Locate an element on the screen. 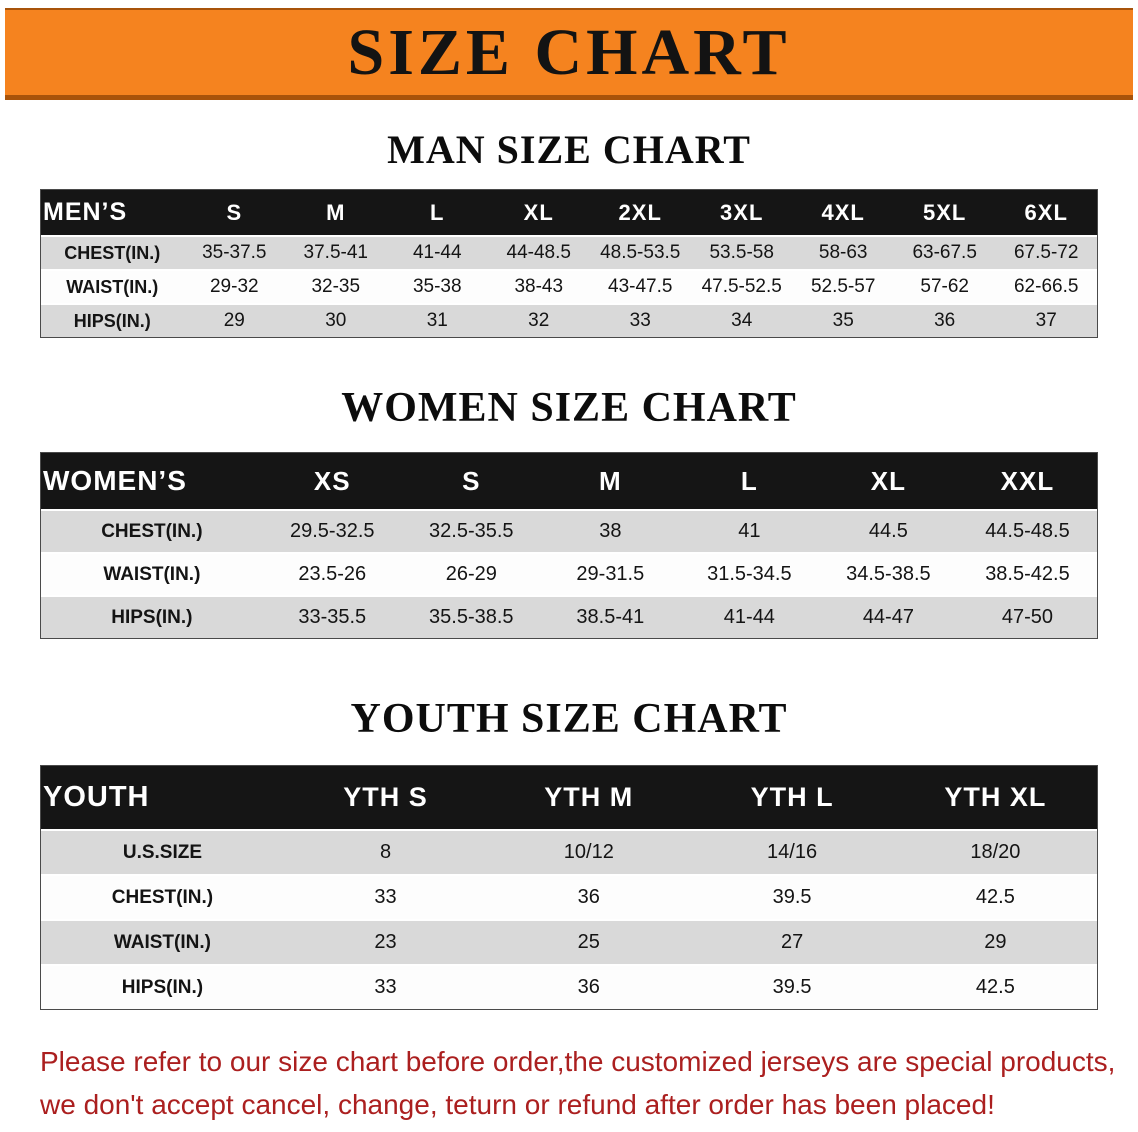  value-cell: 35 is located at coordinates (843, 320).